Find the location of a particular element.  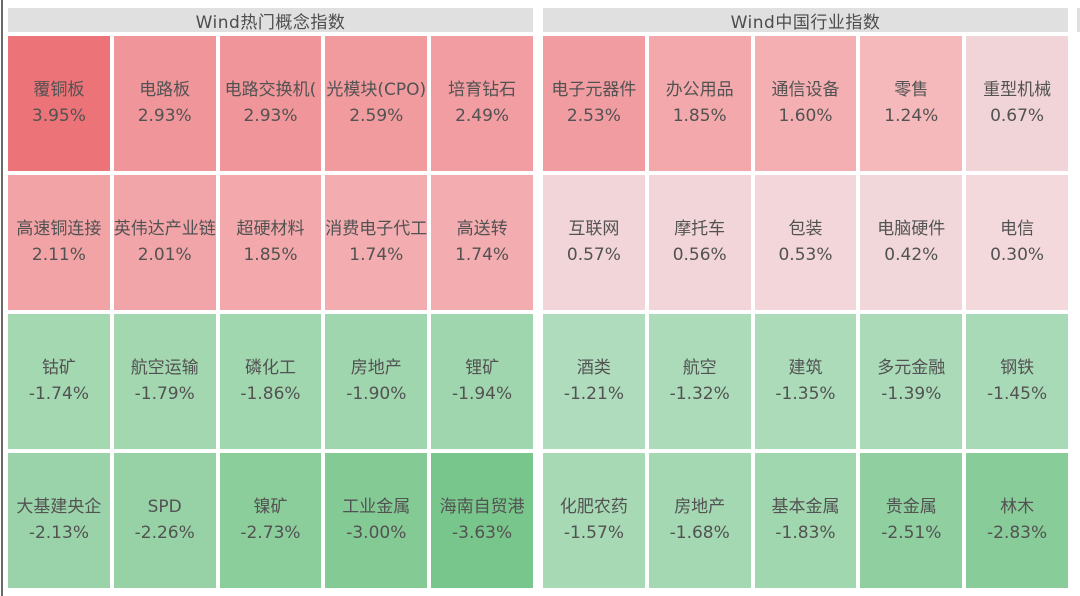

heatmap-tile: 电信 0.30% is located at coordinates (1017, 242).